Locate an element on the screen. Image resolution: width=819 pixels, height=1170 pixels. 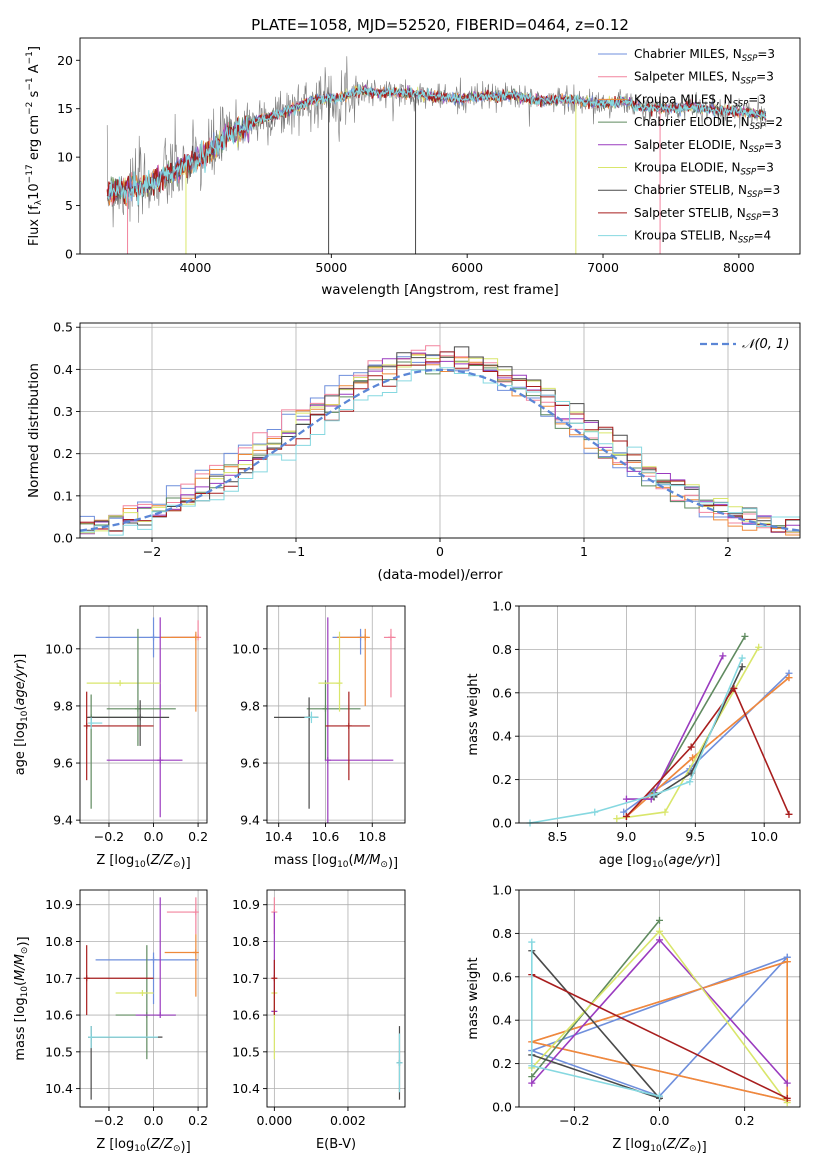
x-tick-label: 0.002 is located at coordinates (348, 1120).